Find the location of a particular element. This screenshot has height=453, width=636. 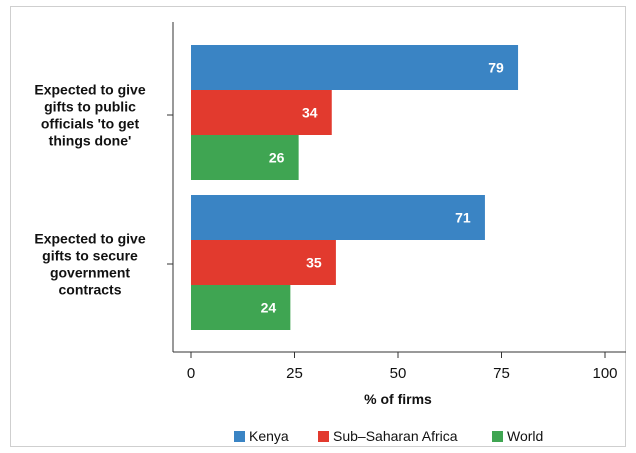

category-label-line: government is located at coordinates (90, 273).